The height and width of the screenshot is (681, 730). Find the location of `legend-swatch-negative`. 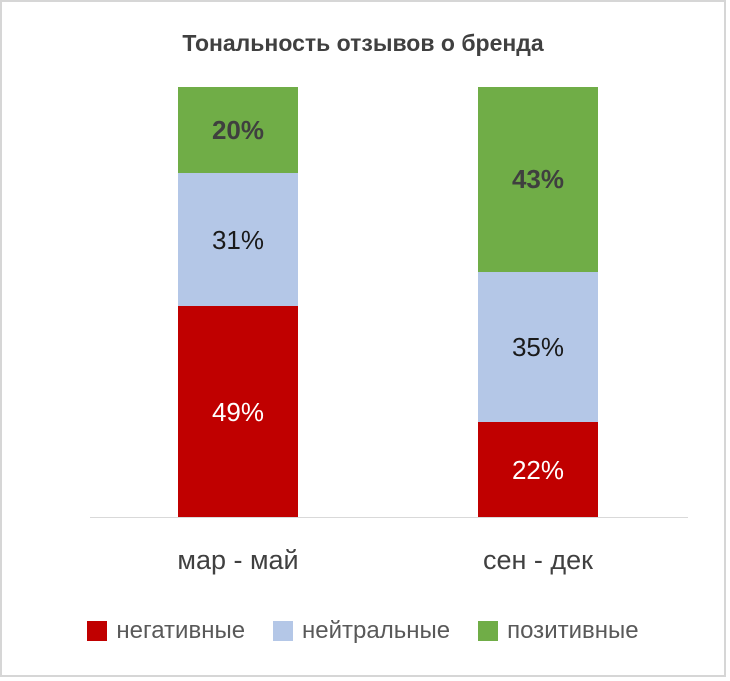

legend-swatch-negative is located at coordinates (97, 631).